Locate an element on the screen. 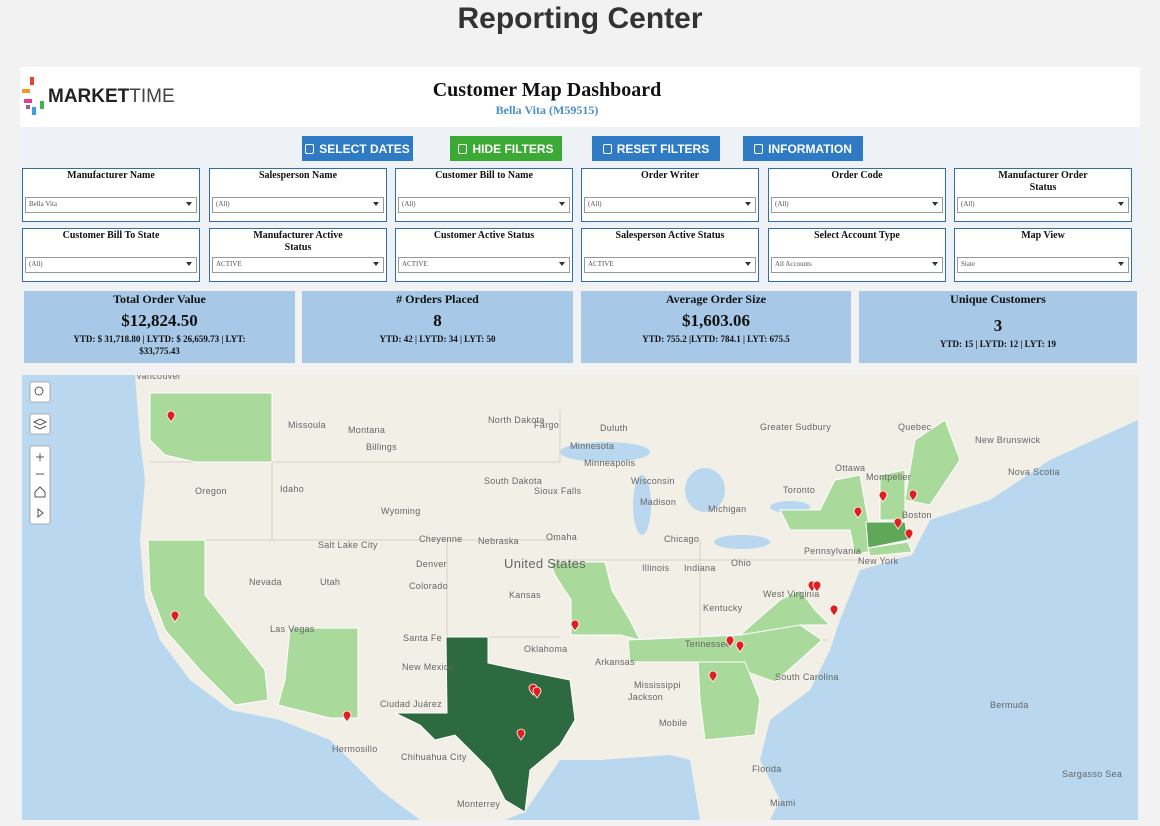 This screenshot has height=826, width=1160. map-label: Monterrey is located at coordinates (478, 804).